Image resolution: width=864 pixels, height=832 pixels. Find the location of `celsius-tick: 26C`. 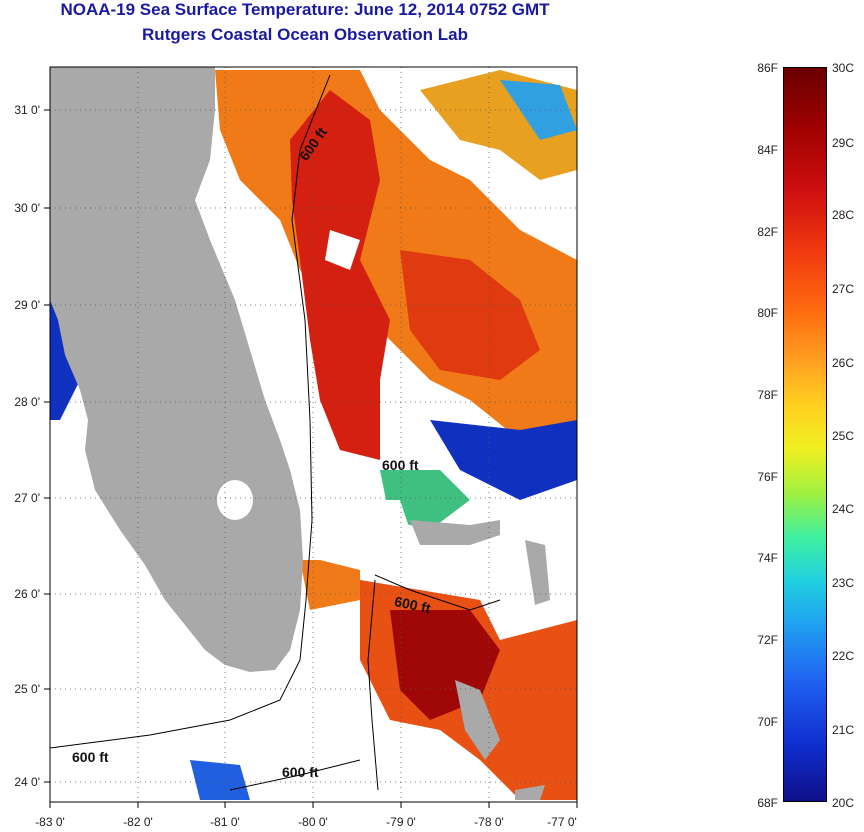

celsius-tick: 26C is located at coordinates (843, 363).